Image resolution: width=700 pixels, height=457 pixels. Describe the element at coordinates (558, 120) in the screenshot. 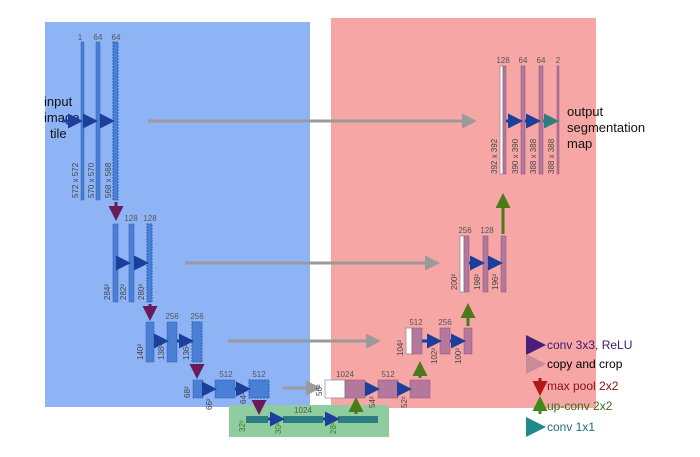

I see `output-map-bar` at that location.